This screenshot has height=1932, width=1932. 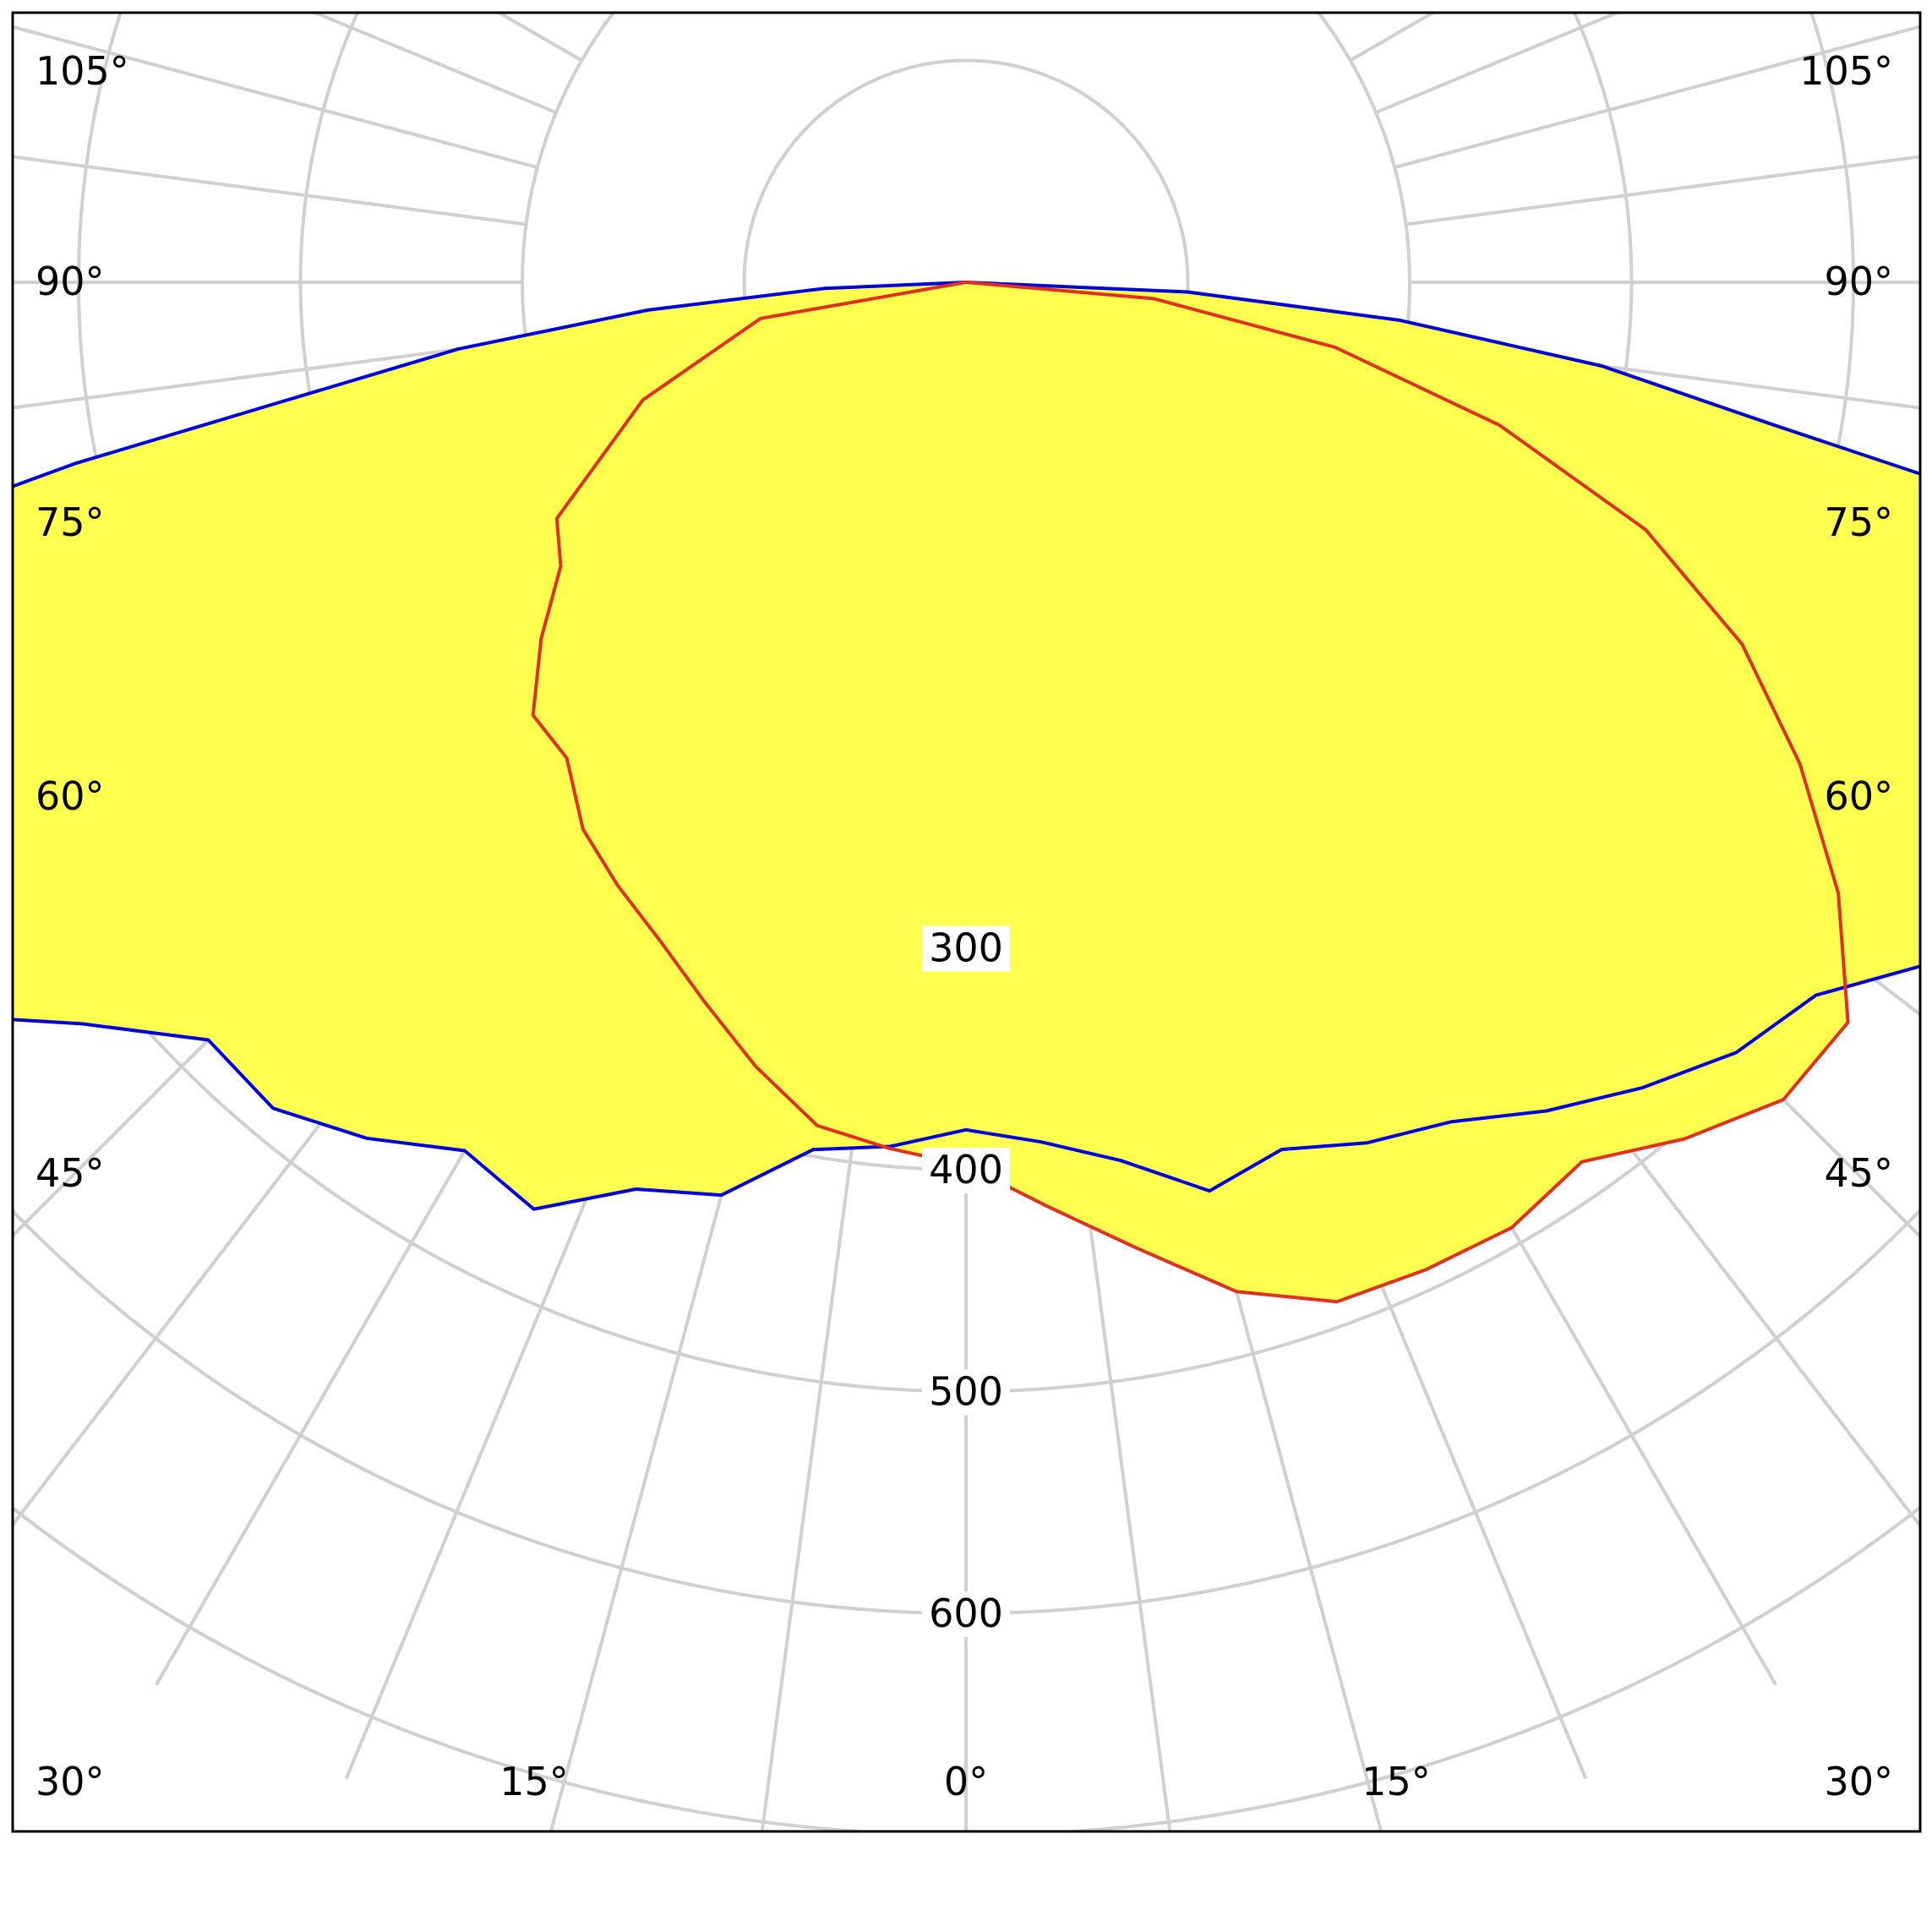 I want to click on angle-label-right-0: 105°, so click(x=1846, y=71).